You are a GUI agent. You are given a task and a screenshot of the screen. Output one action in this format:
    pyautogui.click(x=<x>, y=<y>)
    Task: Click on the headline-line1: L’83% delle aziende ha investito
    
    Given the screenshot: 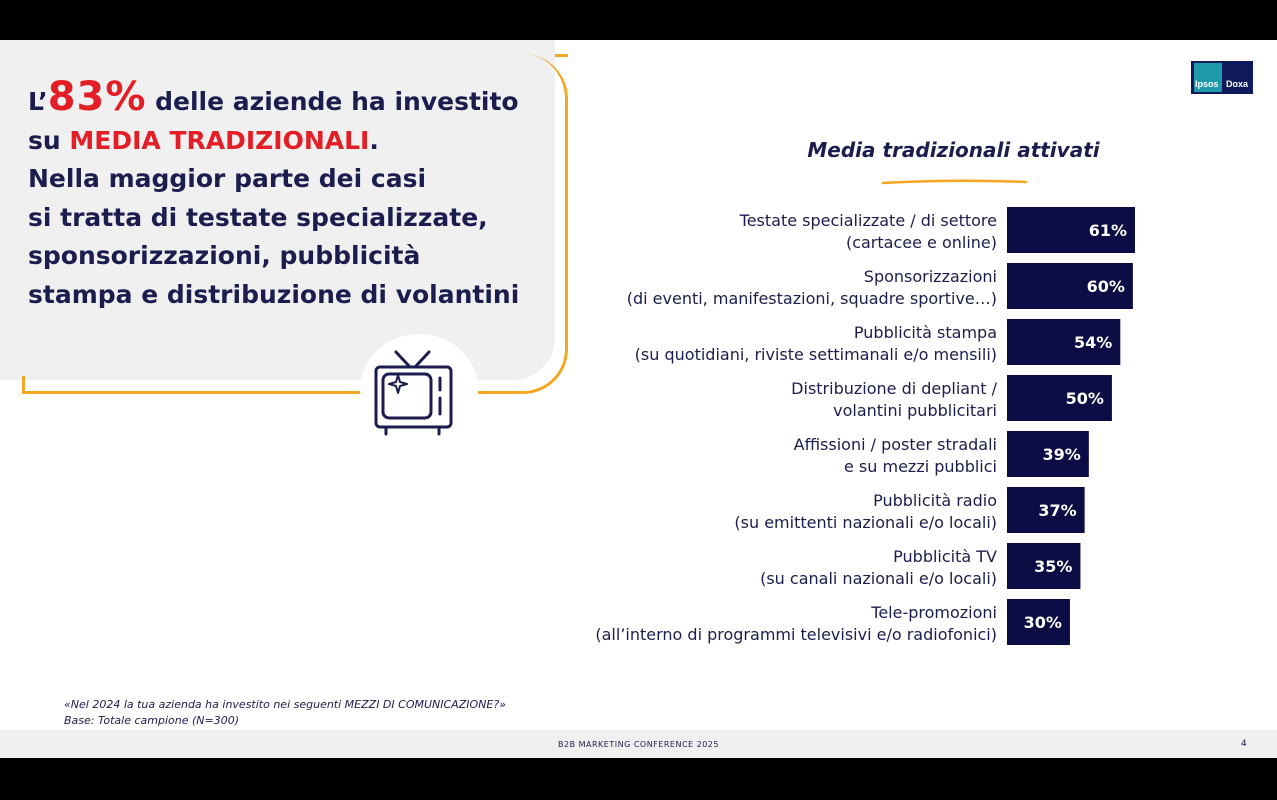 What is the action you would take?
    pyautogui.click(x=288, y=99)
    